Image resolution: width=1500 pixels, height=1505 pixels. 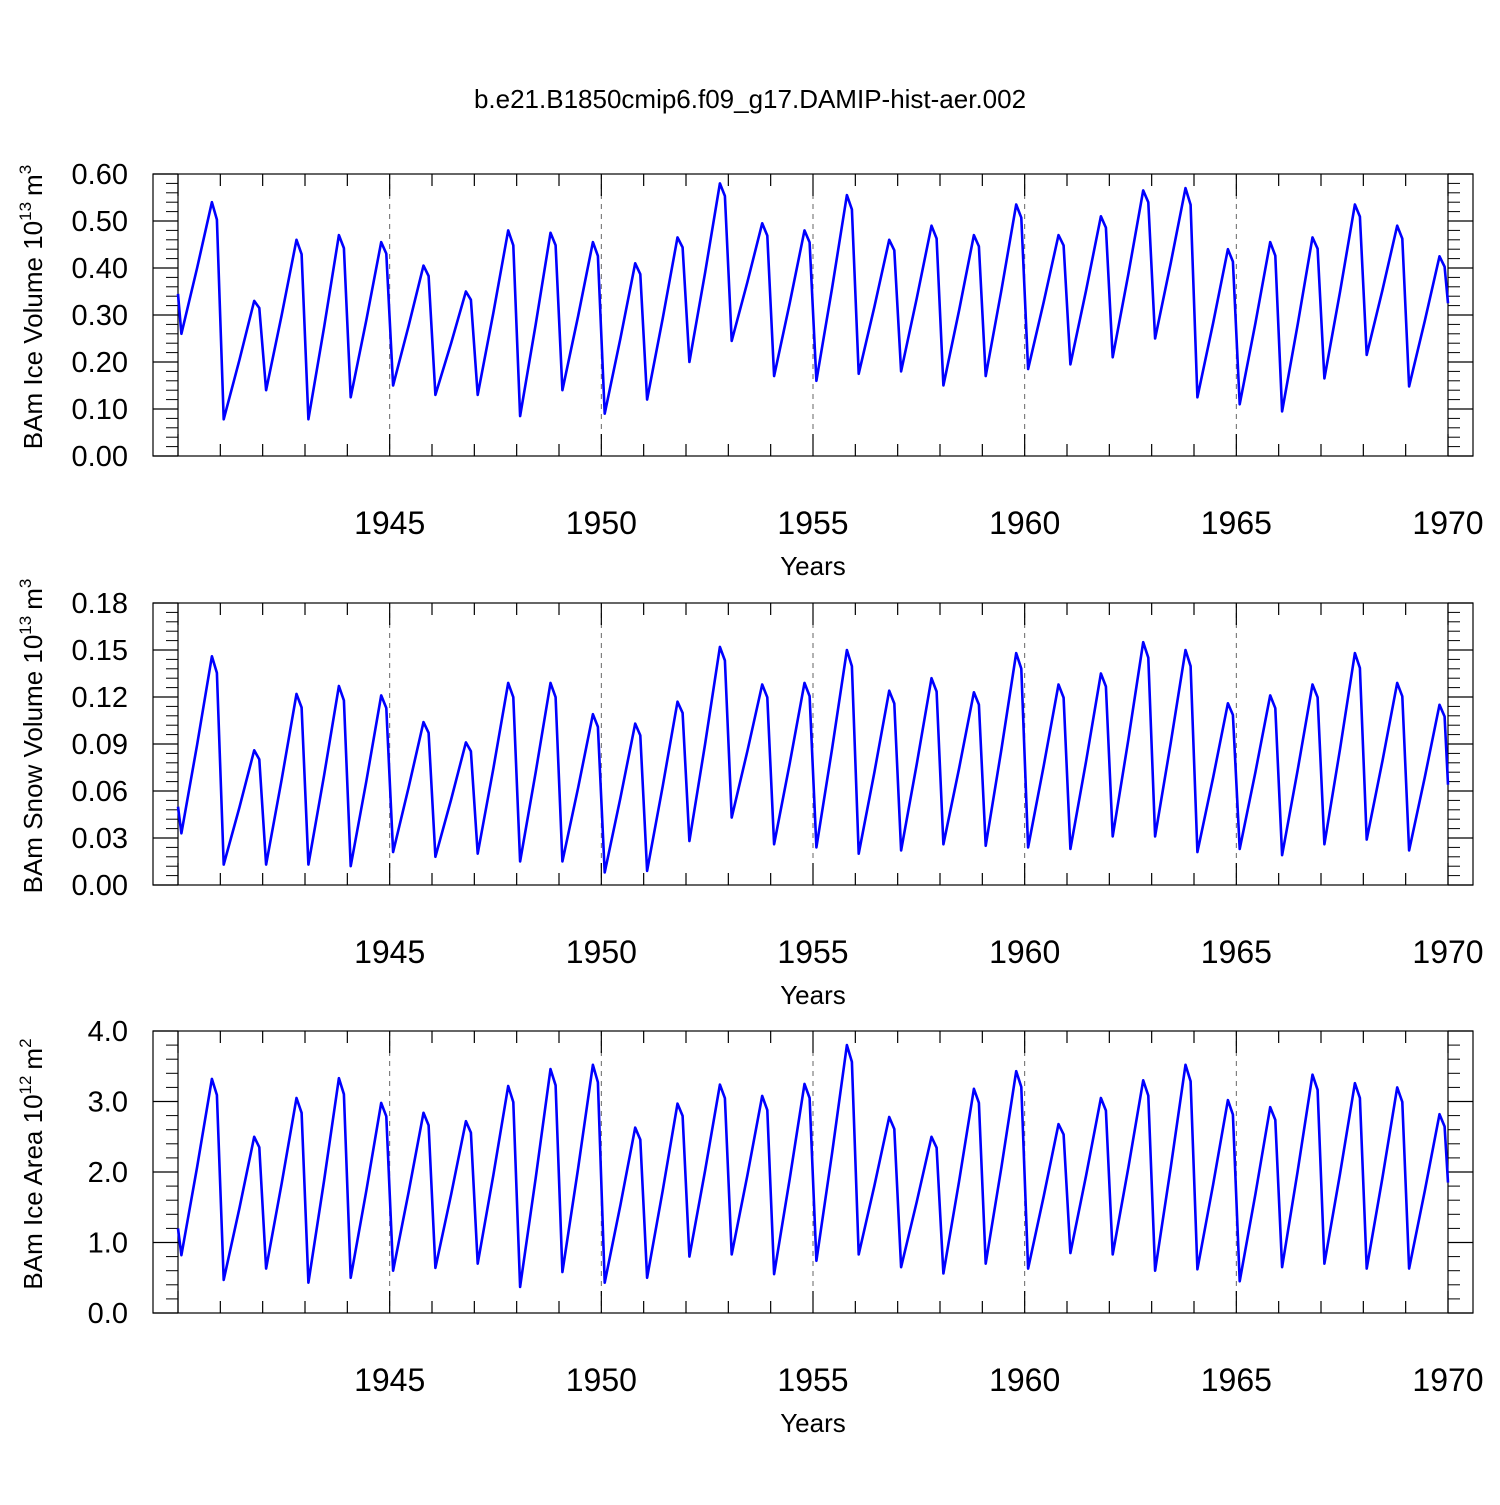 What do you see at coordinates (100, 175) in the screenshot?
I see `y-tick-label: 0.60` at bounding box center [100, 175].